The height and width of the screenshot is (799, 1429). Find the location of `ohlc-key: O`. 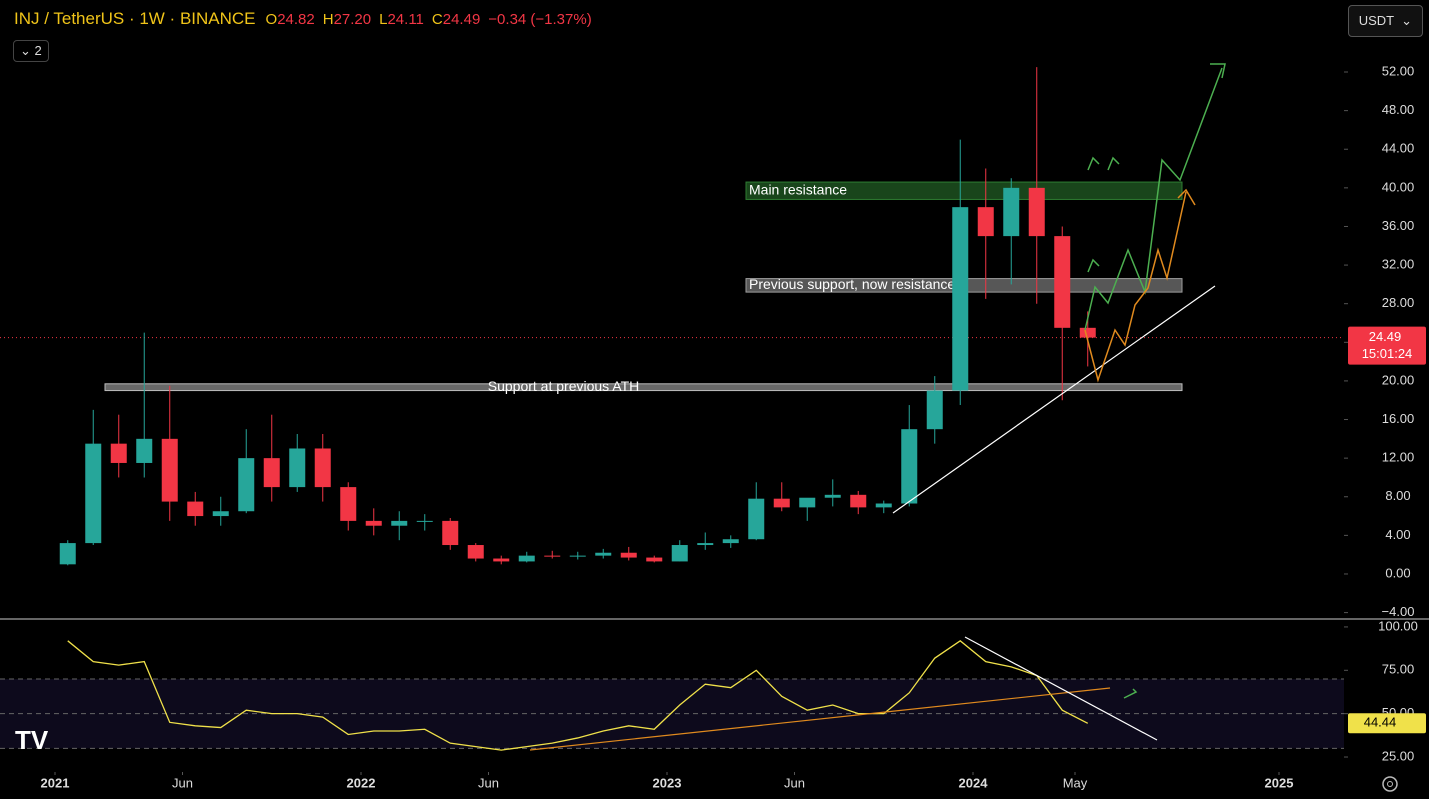

ohlc-key: O is located at coordinates (271, 19).